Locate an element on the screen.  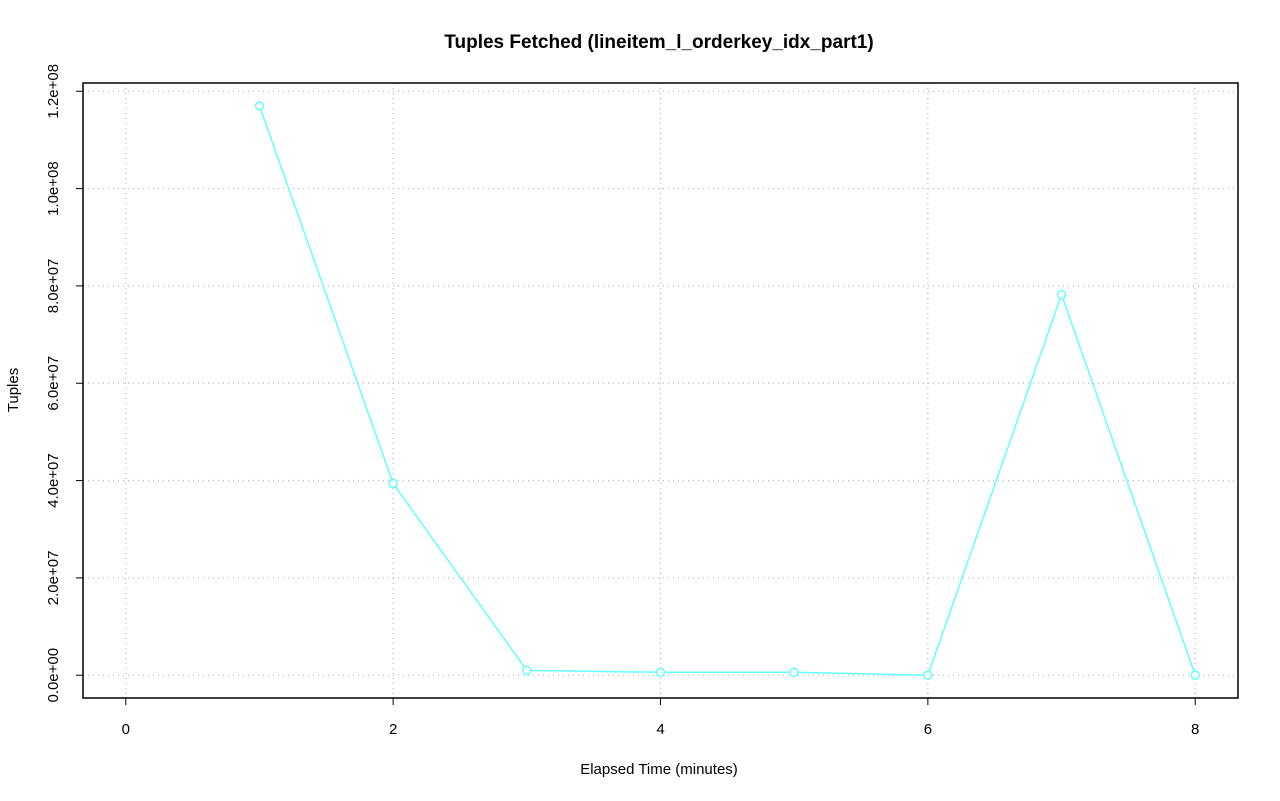
y-tick-label: 6.0e+07 is located at coordinates (53, 383).